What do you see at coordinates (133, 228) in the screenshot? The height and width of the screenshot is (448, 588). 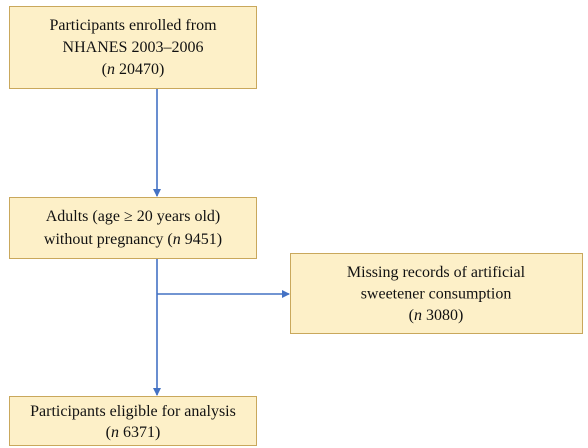 I see `box-adults` at bounding box center [133, 228].